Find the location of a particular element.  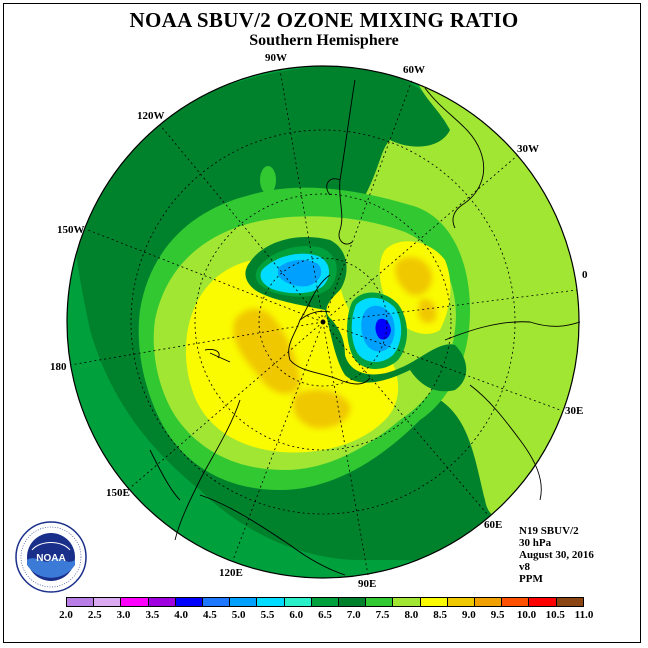

info-level: 30 hPa is located at coordinates (535, 543).